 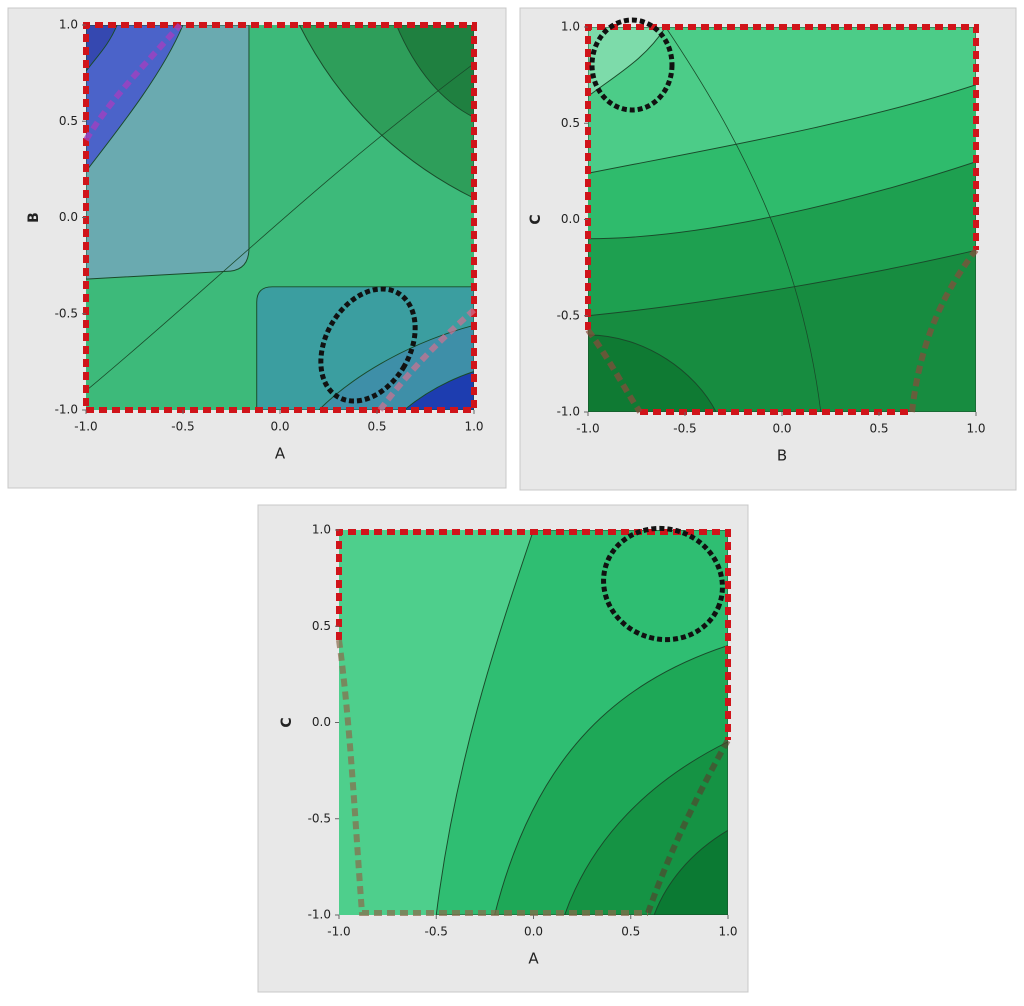 I want to click on x-axis-label: B, so click(x=782, y=456).